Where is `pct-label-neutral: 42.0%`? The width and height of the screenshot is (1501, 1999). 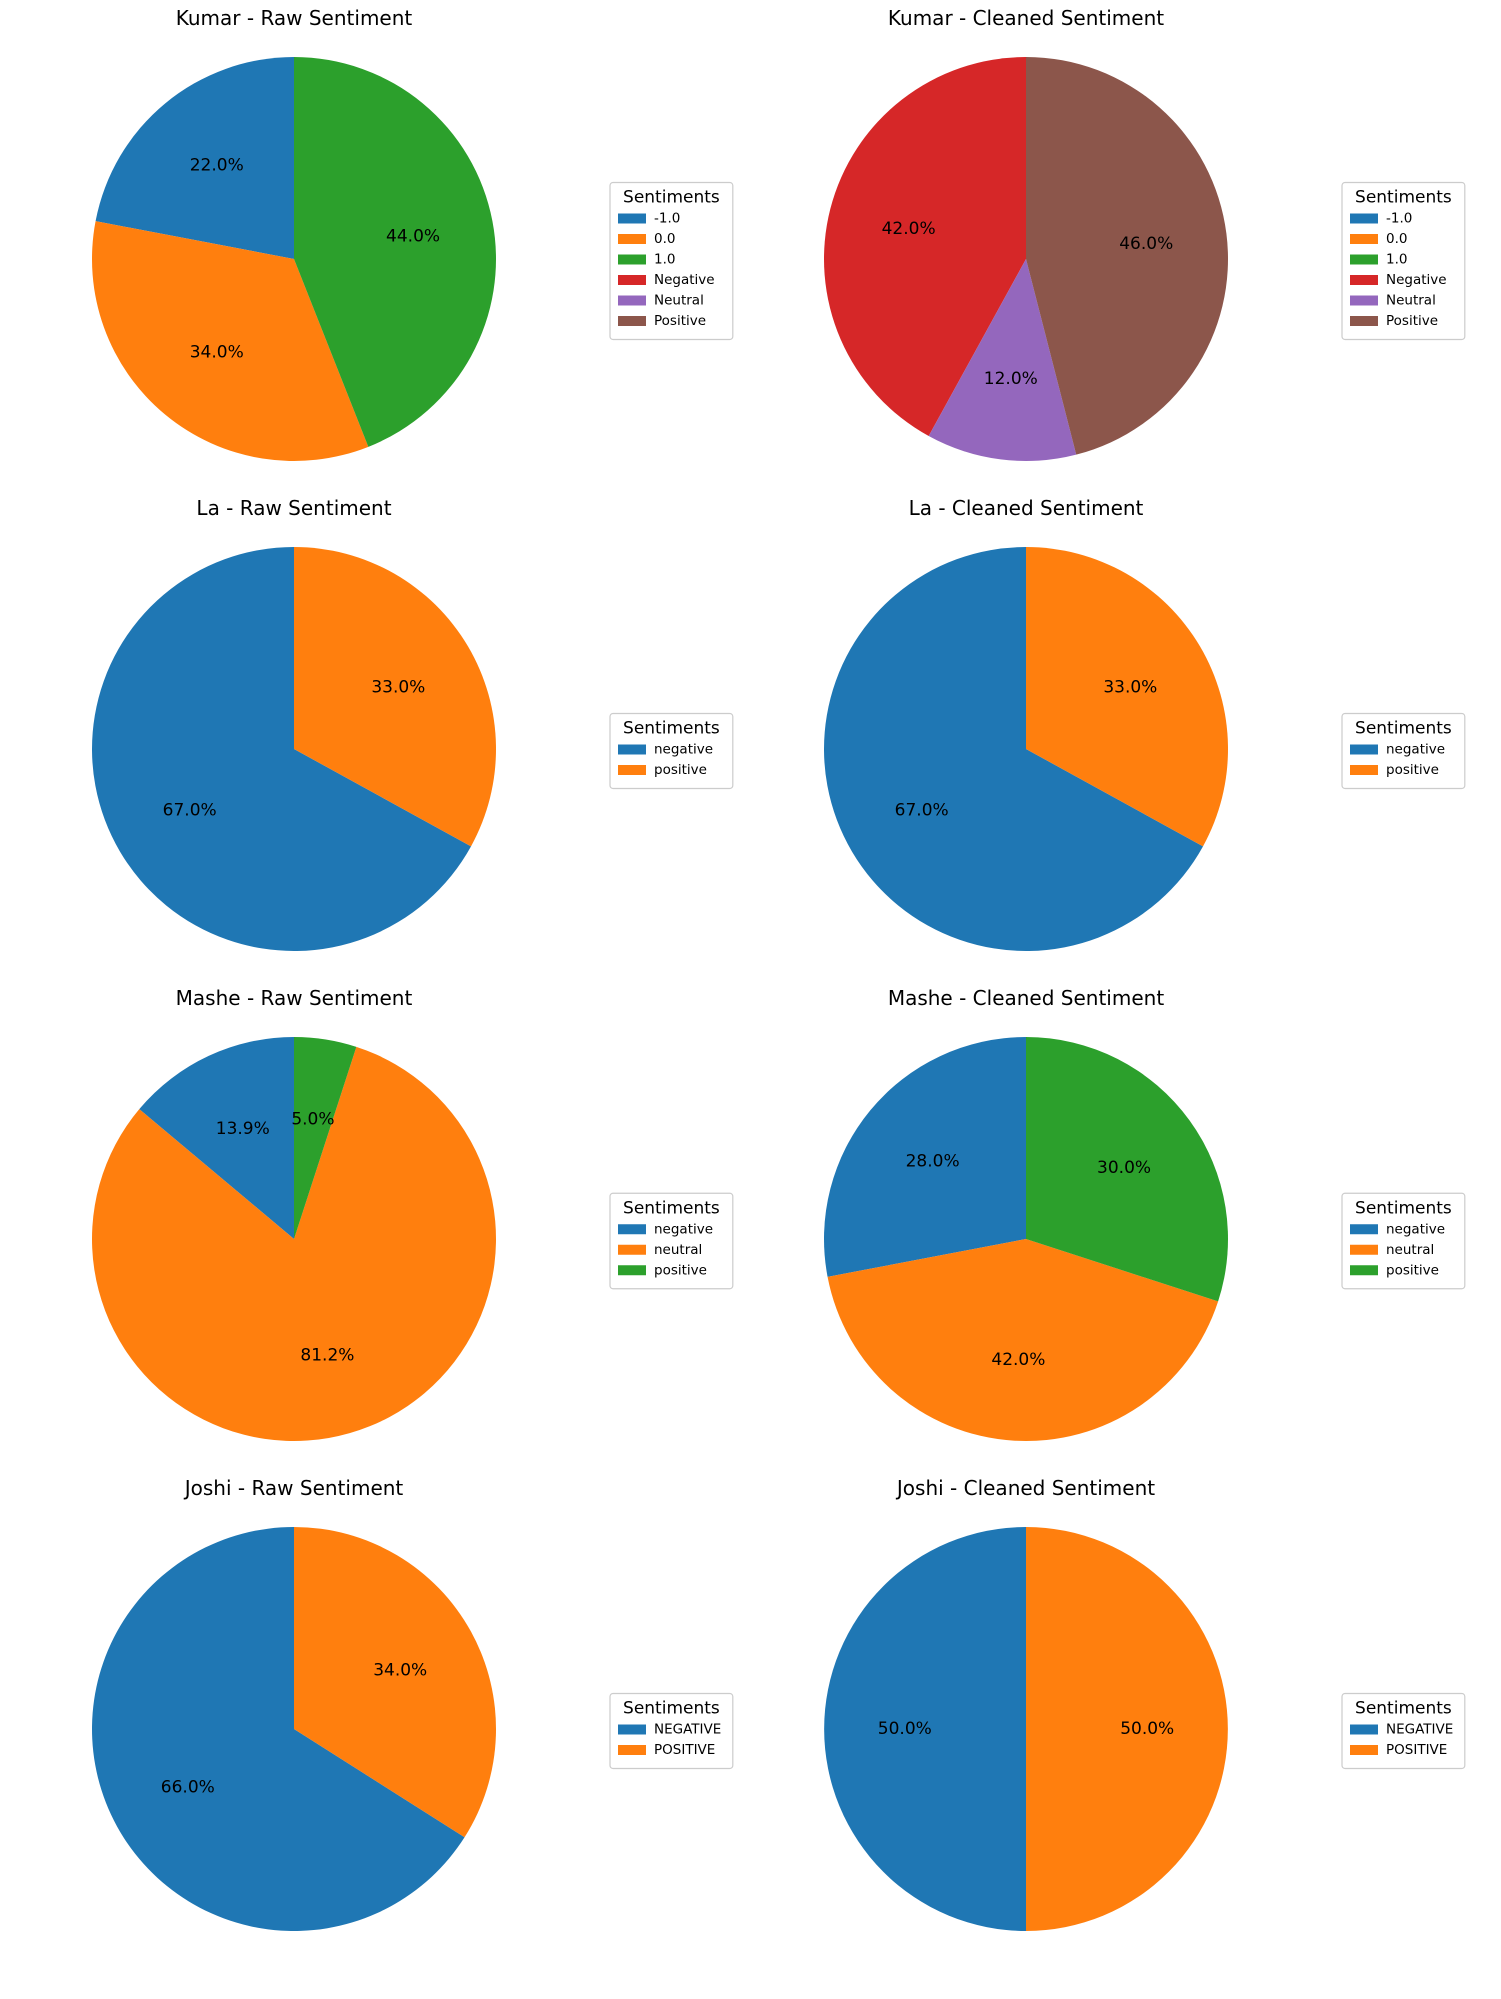
pct-label-neutral: 42.0% is located at coordinates (1018, 1360).